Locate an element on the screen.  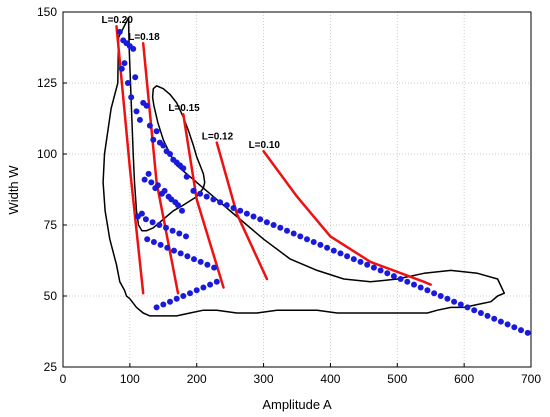
curve-label-0: L=0.20 is located at coordinates (117, 20).